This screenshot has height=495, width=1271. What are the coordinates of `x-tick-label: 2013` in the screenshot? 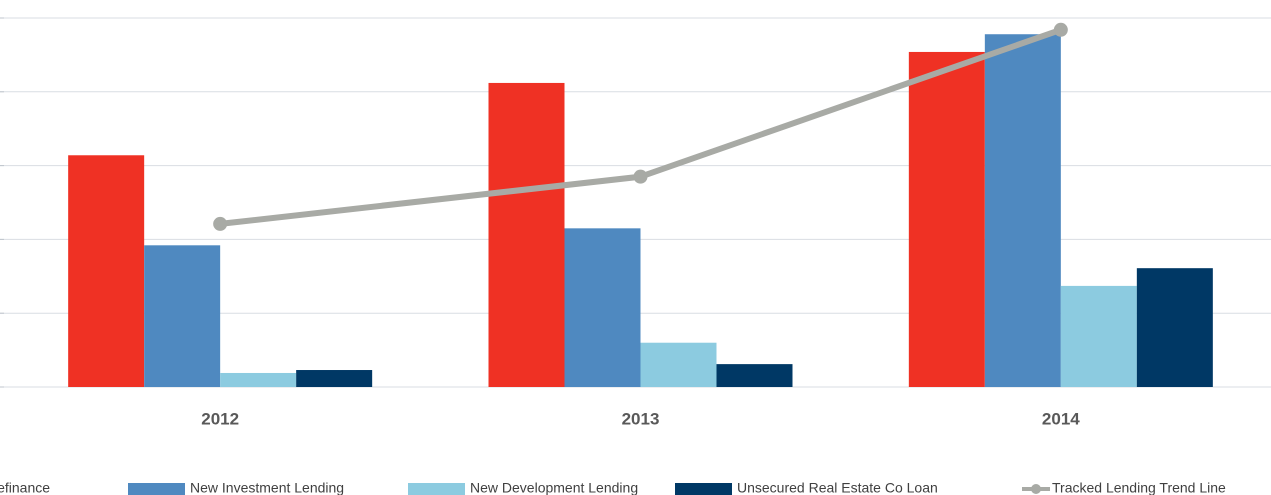 It's located at (641, 418).